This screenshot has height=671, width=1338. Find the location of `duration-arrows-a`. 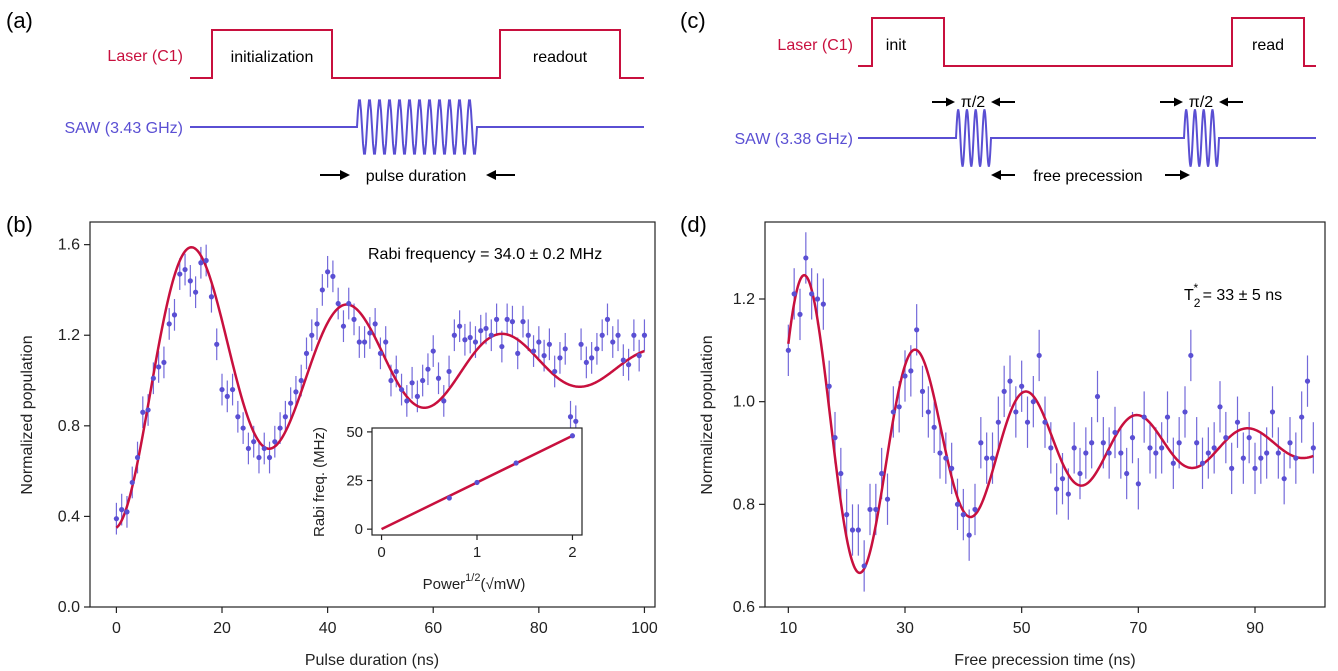

duration-arrows-a is located at coordinates (417, 175).